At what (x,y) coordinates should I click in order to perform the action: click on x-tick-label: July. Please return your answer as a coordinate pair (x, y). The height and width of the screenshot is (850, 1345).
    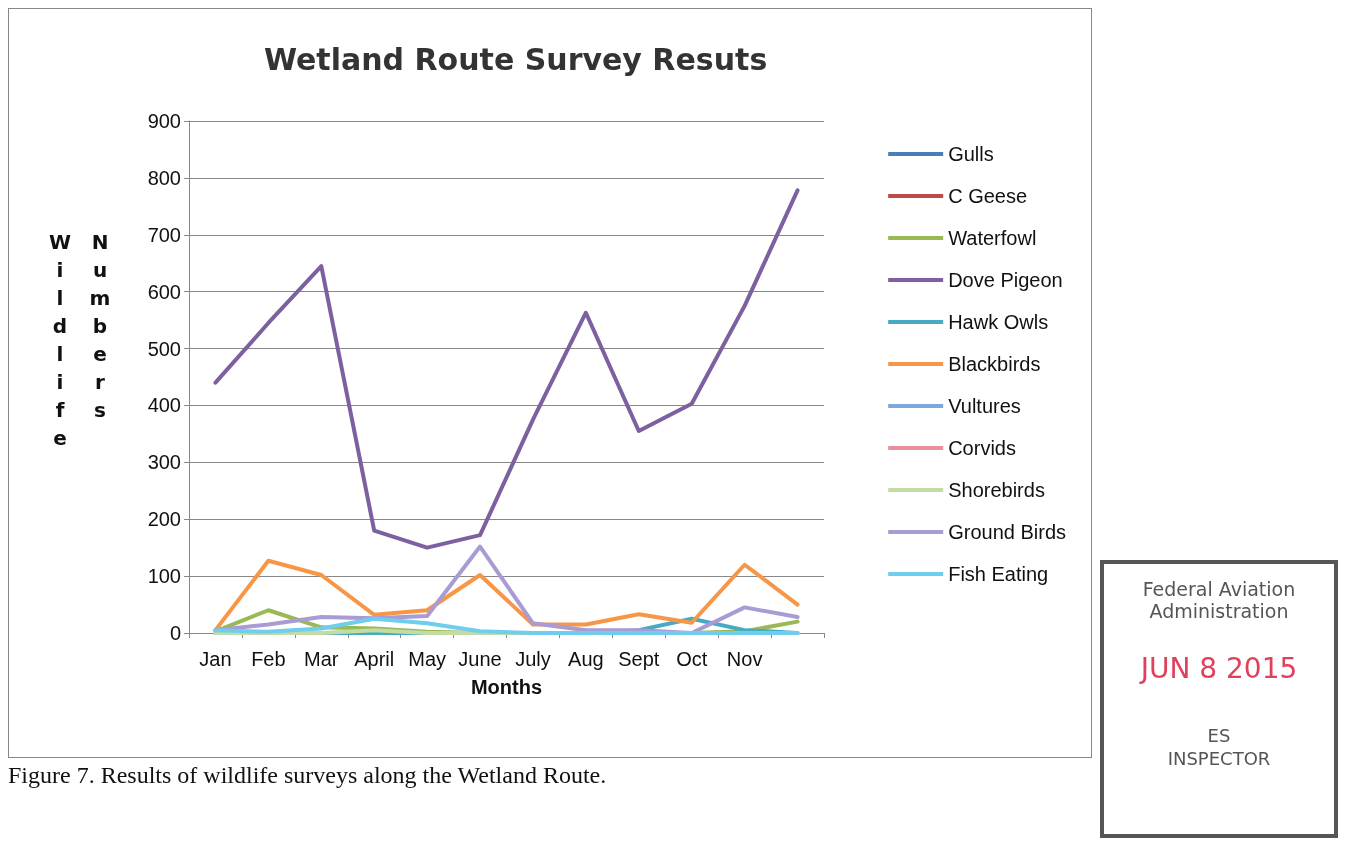
    Looking at the image, I should click on (533, 659).